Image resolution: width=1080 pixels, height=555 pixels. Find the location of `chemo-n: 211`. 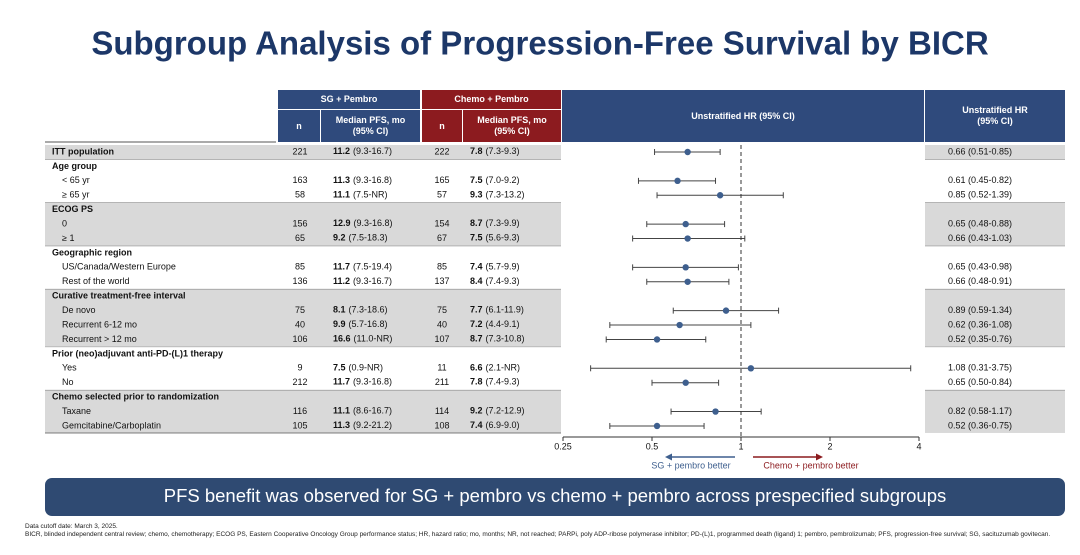

chemo-n: 211 is located at coordinates (442, 382).